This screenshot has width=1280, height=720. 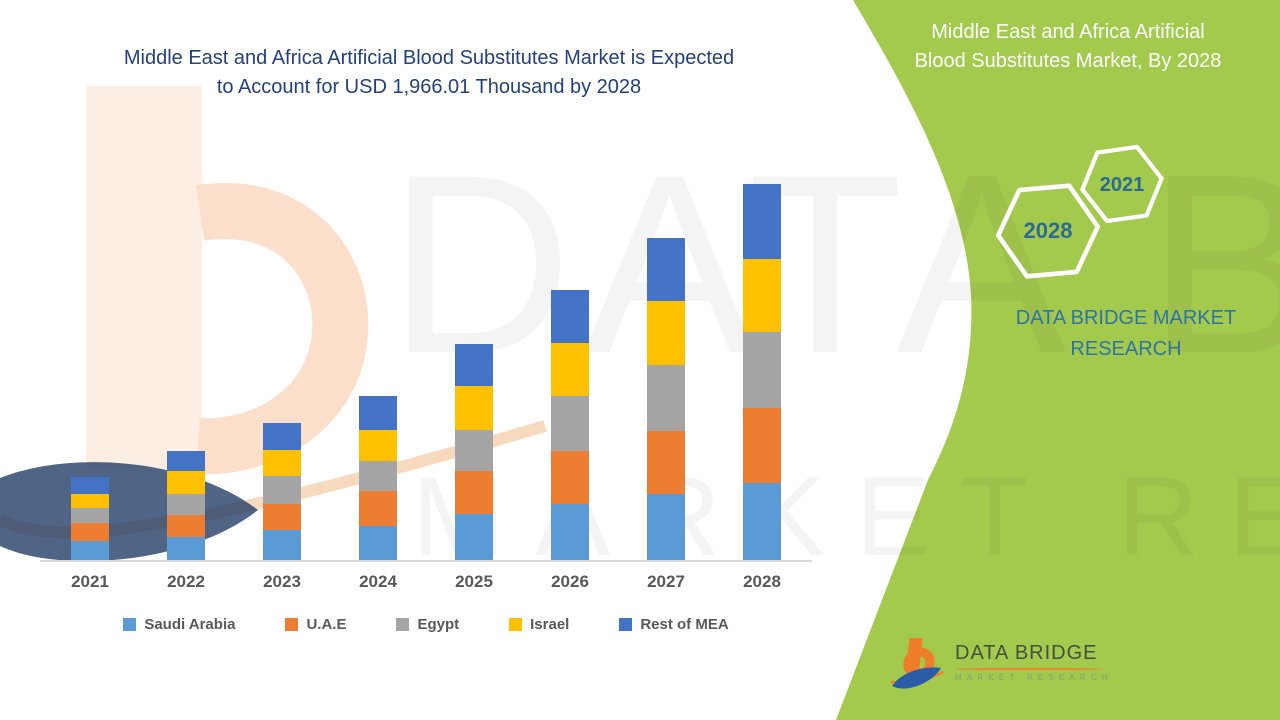 I want to click on bar-segment-2023-rest-of-mea, so click(x=282, y=436).